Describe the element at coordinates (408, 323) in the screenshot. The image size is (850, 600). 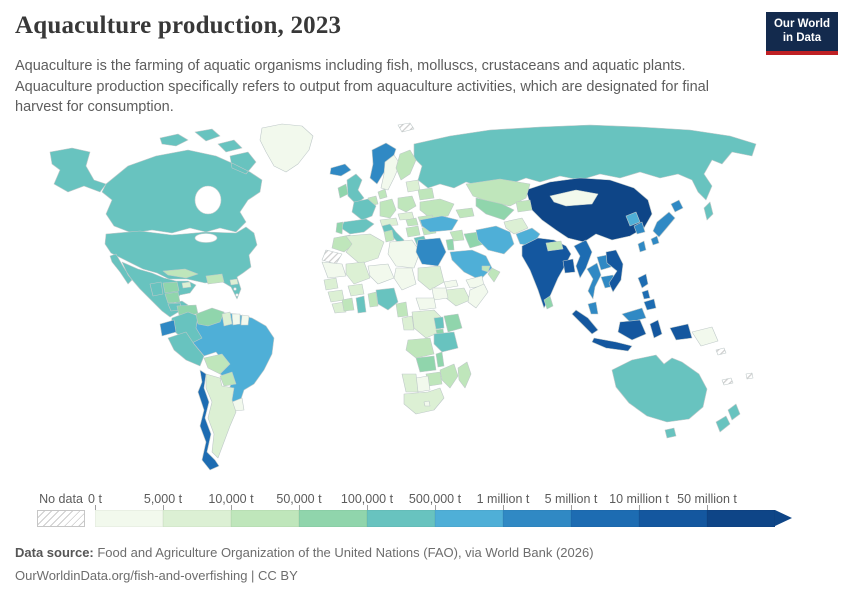
I see `country-congo-gabon` at that location.